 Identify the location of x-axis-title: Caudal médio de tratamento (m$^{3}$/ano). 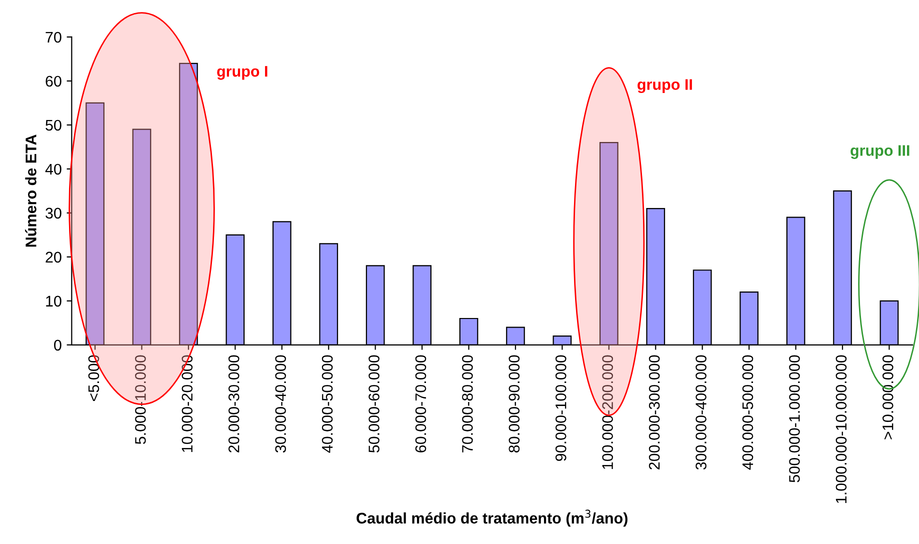
(492, 518).